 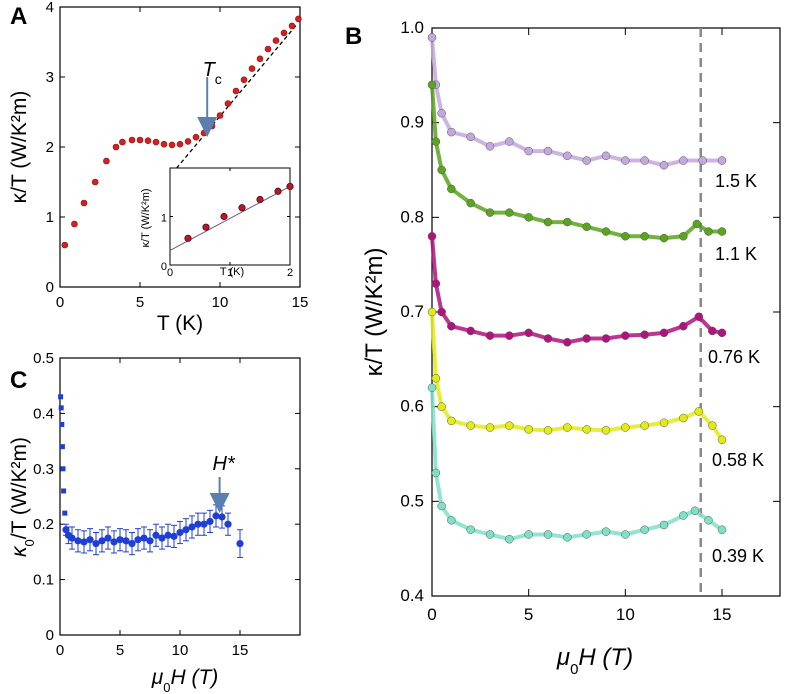 I want to click on panel-a-fit-line, so click(x=234, y=99).